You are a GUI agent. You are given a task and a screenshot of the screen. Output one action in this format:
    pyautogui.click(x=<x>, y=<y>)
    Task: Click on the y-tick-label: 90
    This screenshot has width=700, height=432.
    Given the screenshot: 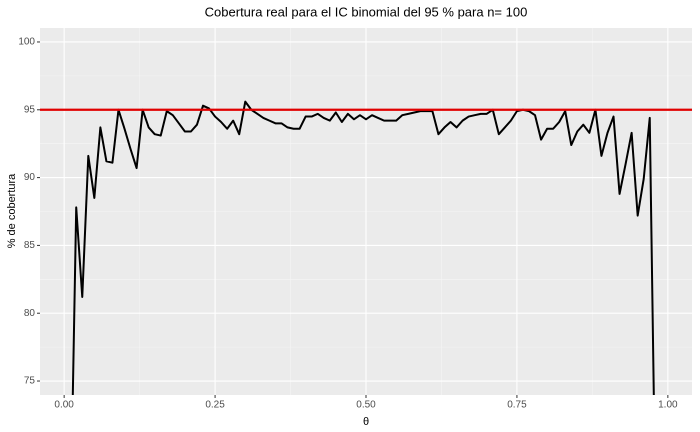 What is the action you would take?
    pyautogui.click(x=30, y=177)
    